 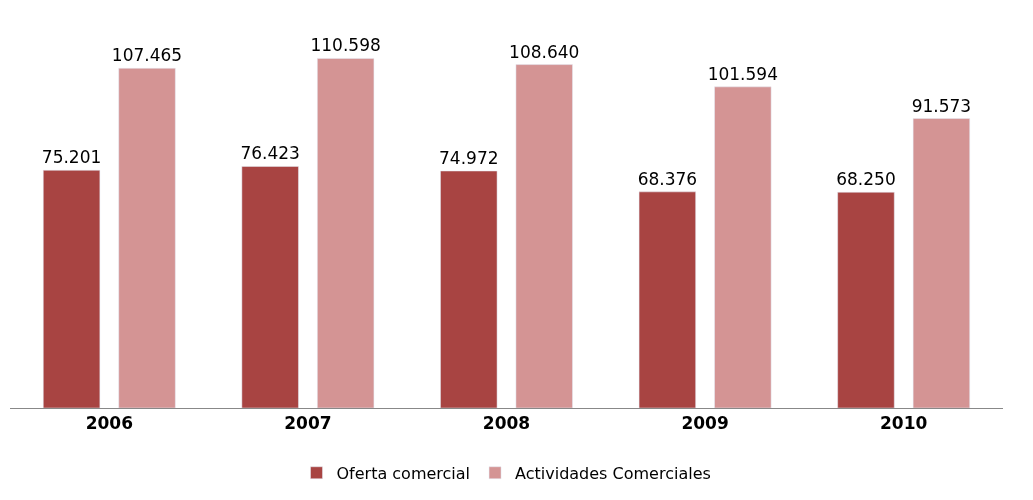 What do you see at coordinates (403, 473) in the screenshot?
I see `legend-label: Oferta comercial` at bounding box center [403, 473].